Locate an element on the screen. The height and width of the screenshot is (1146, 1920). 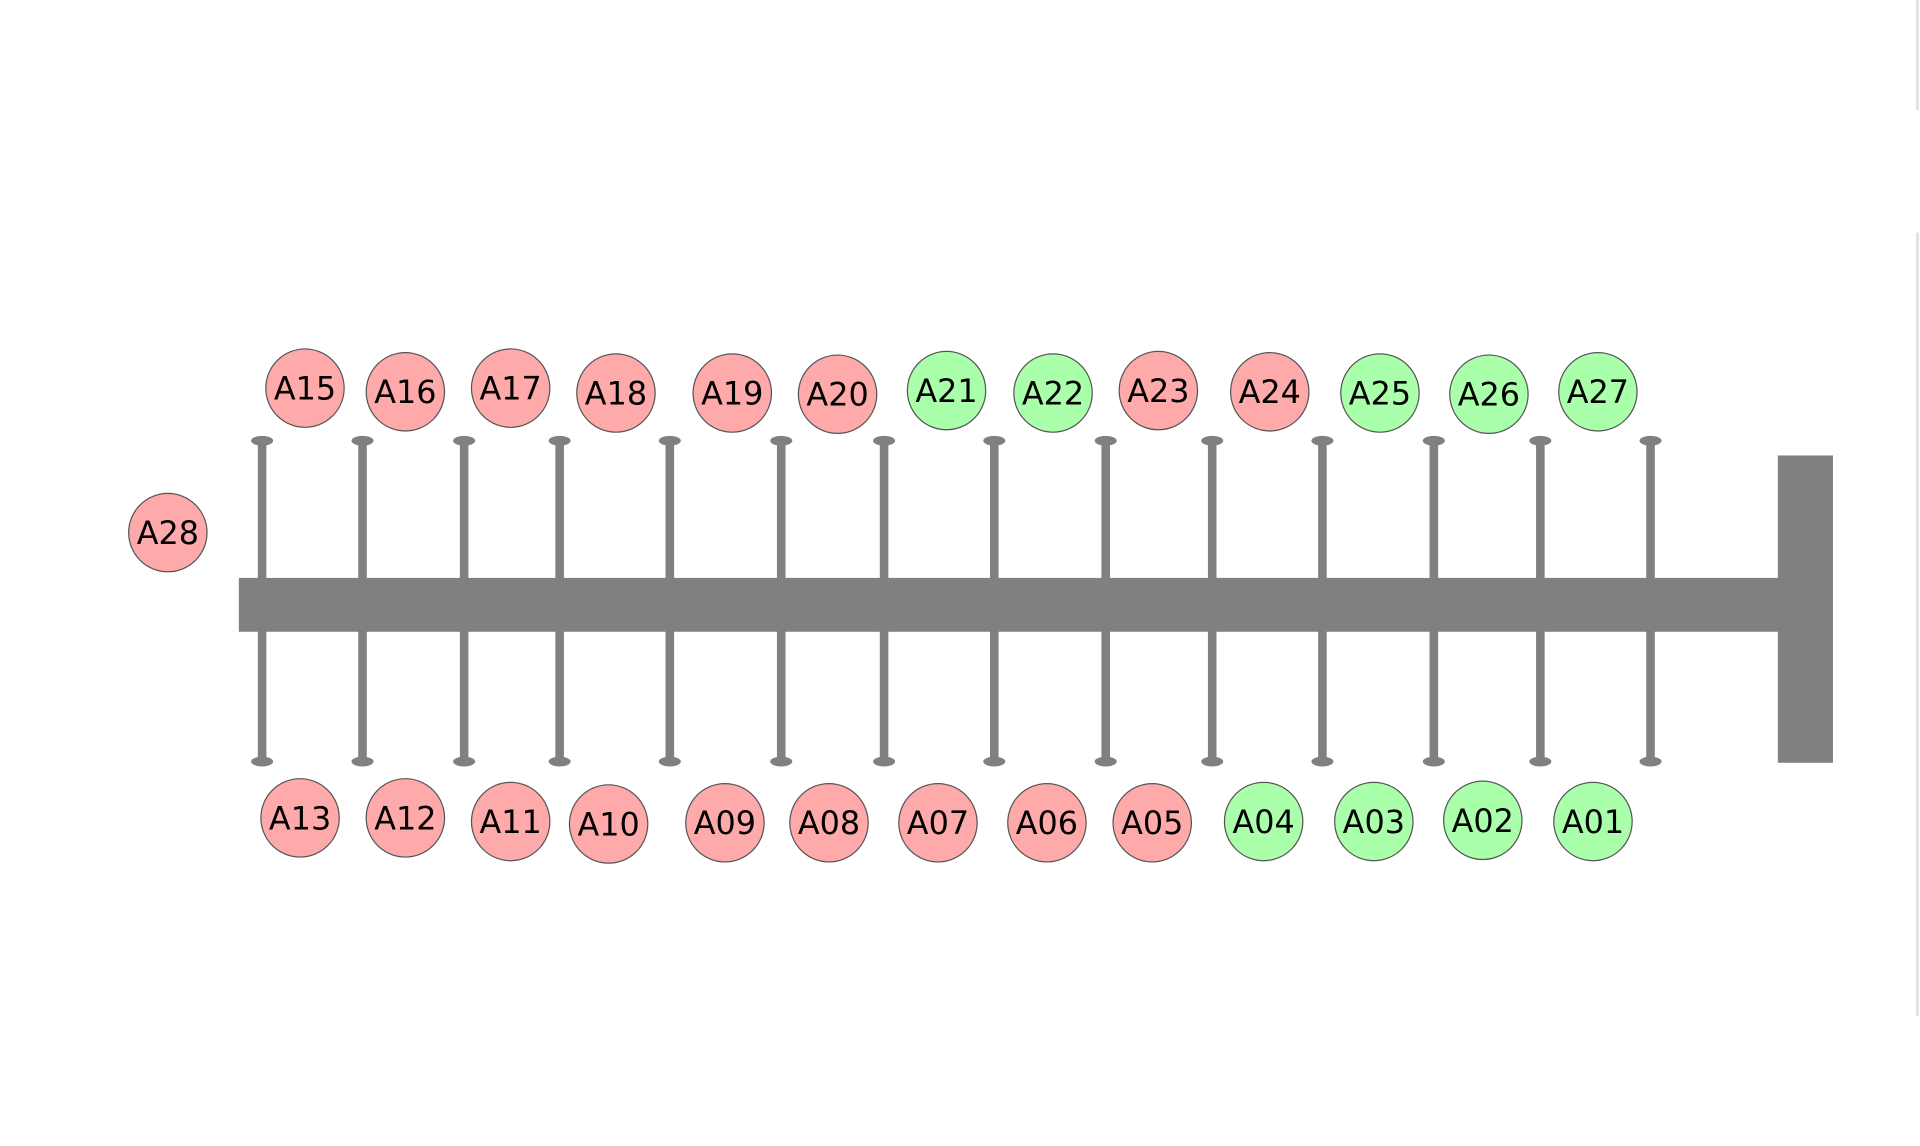
berth-label: A02 is located at coordinates (1483, 821).